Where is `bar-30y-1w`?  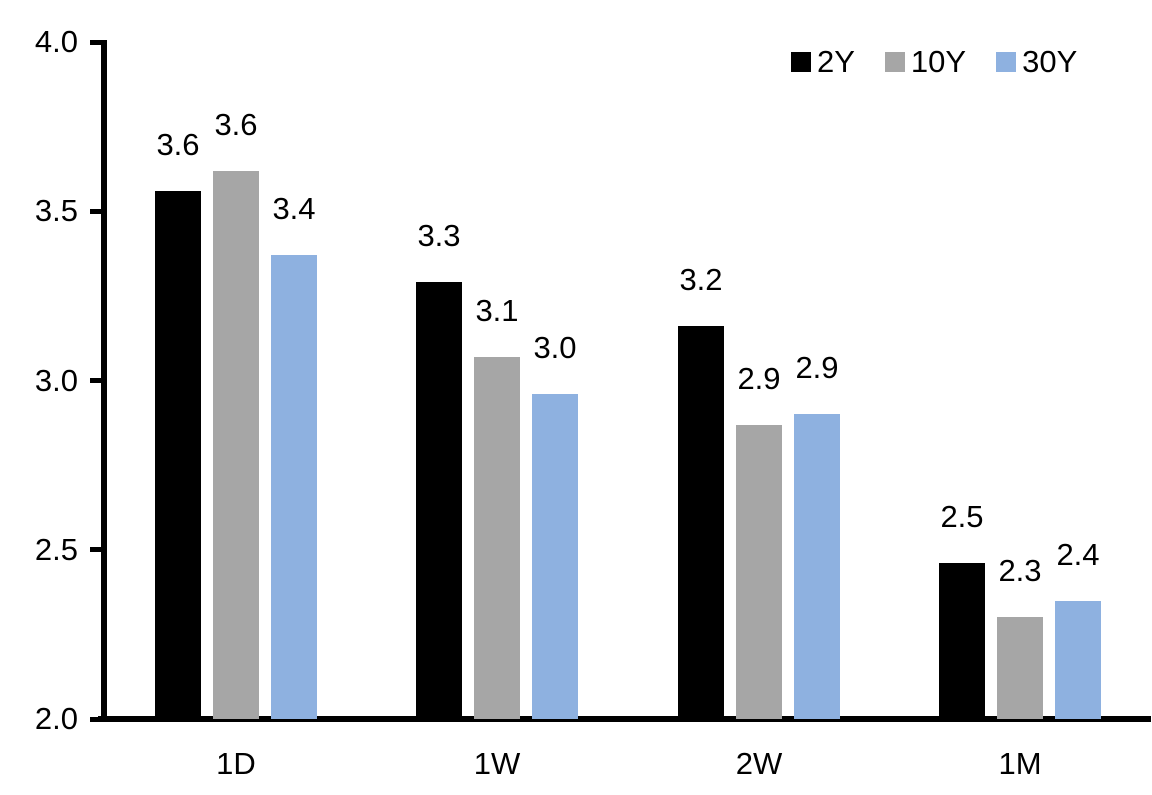
bar-30y-1w is located at coordinates (555, 556).